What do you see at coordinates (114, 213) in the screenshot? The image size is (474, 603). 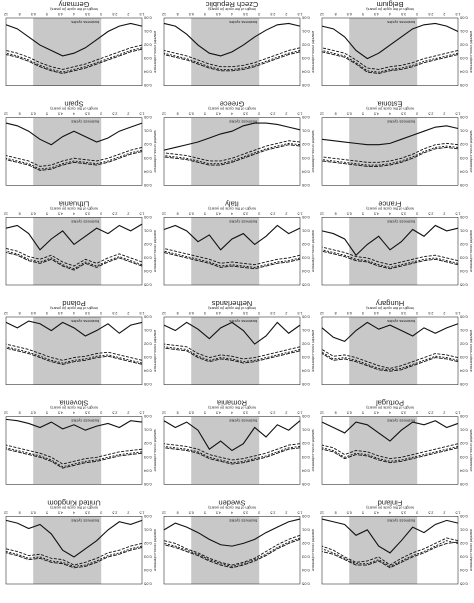 I see `x-tick-label: 2.5` at bounding box center [114, 213].